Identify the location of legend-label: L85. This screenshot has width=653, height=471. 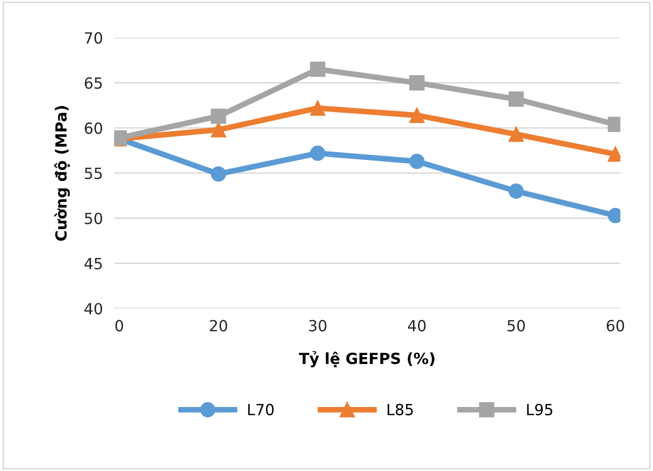
(400, 410).